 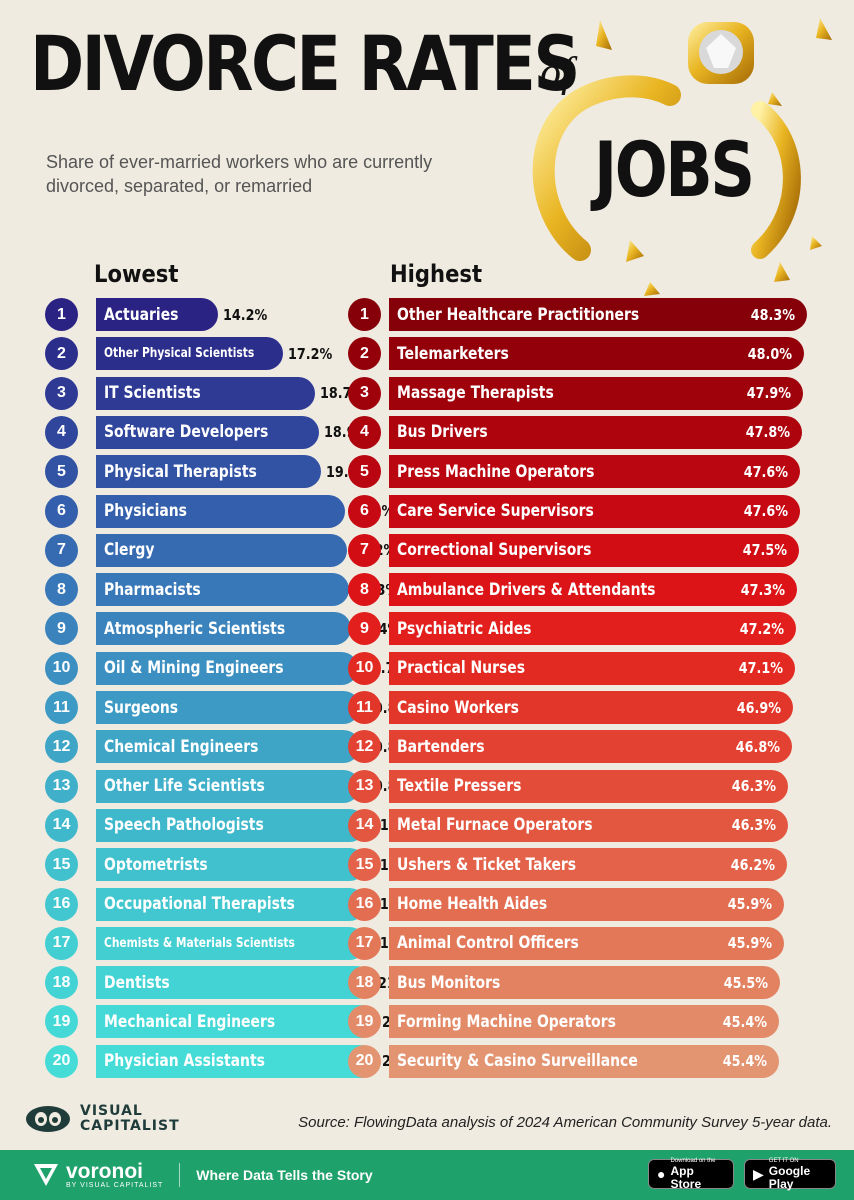 I want to click on lowest-2-label: Other Physical Scientists, so click(x=179, y=354).